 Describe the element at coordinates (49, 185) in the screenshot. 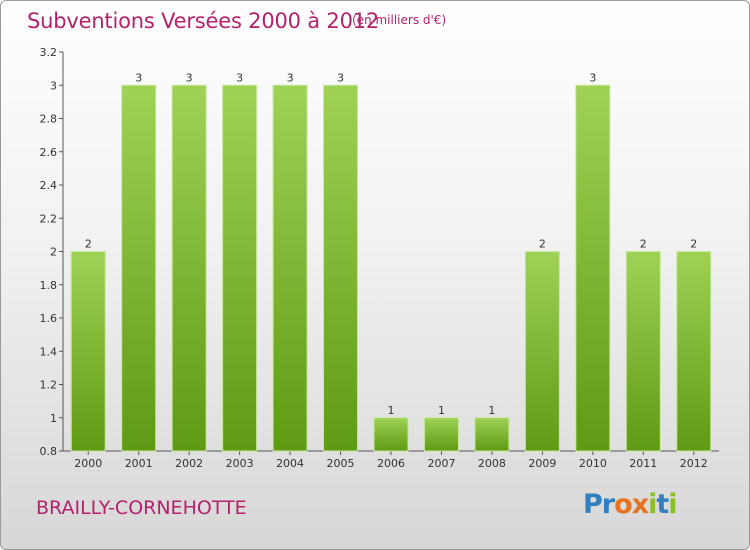

I see `y-tick-label: 2.4` at that location.